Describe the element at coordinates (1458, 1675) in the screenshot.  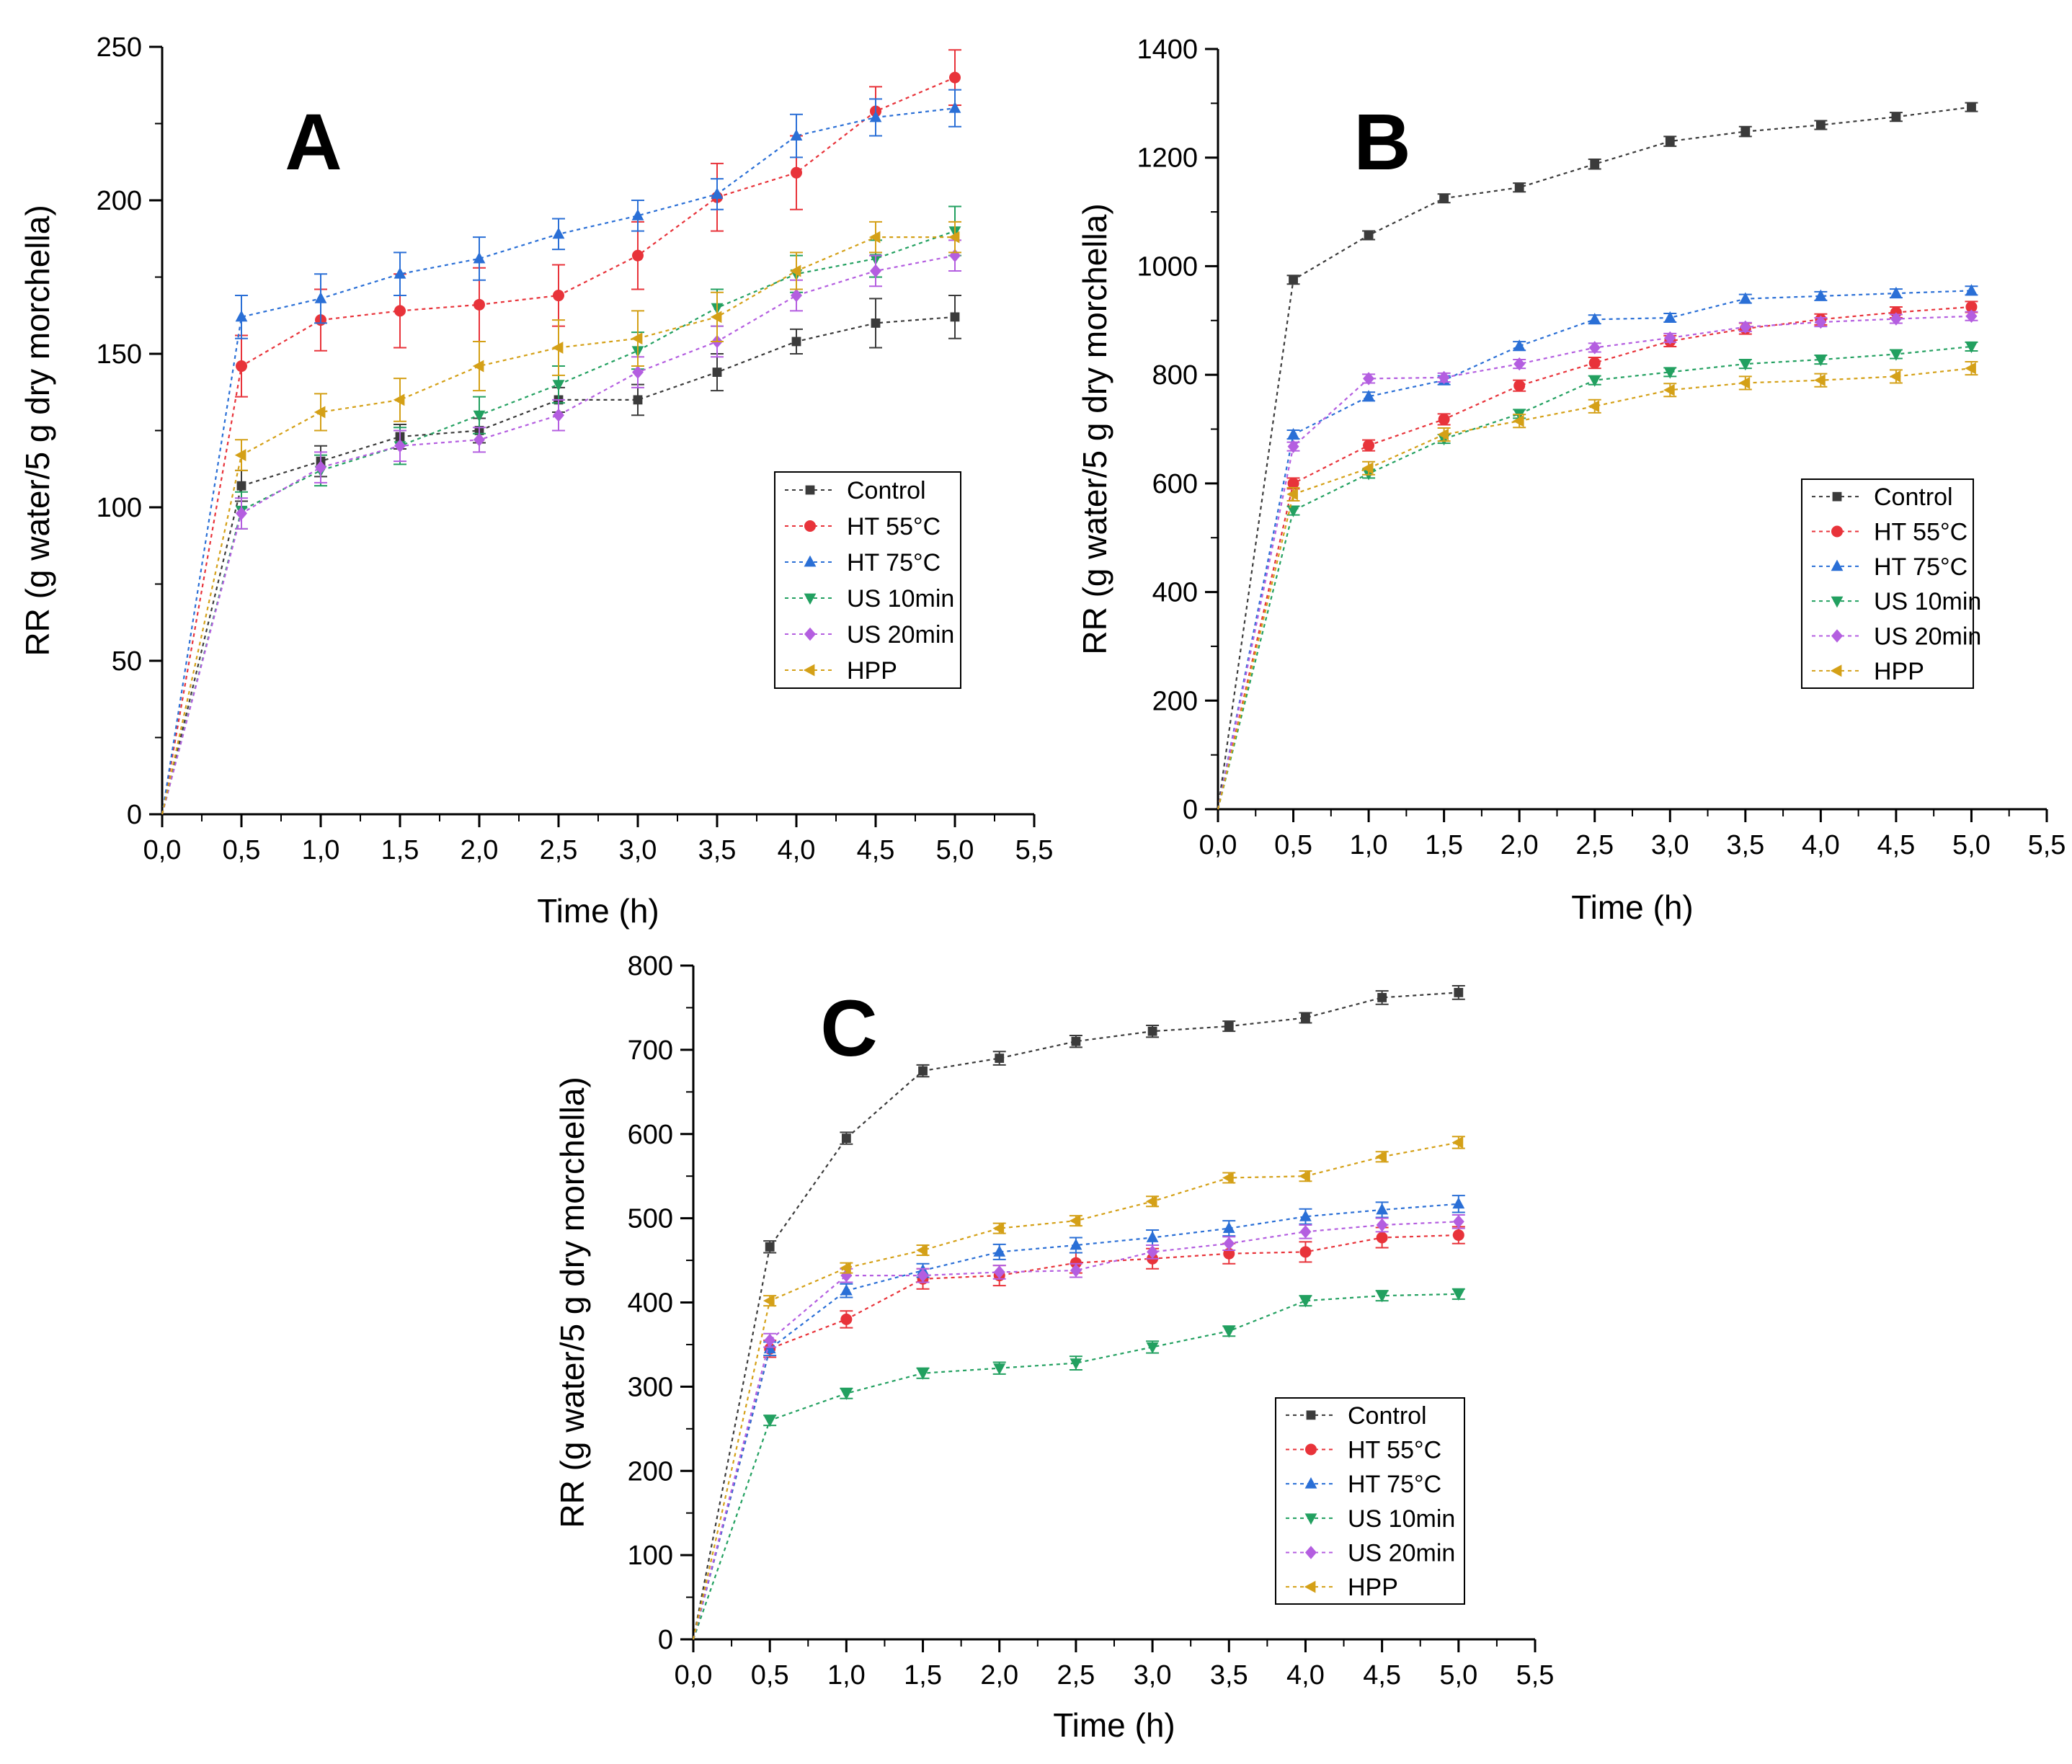
I see `x-tick-label: 5,0` at that location.